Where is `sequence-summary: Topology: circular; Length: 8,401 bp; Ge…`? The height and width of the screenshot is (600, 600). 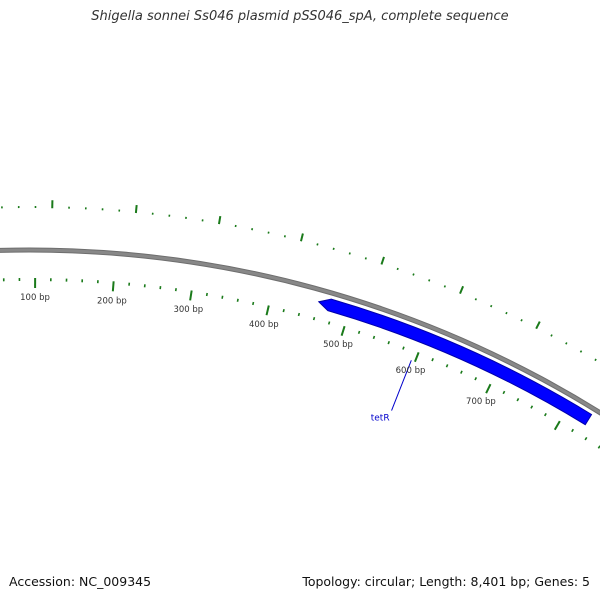
sequence-summary: Topology: circular; Length: 8,401 bp; Ge… is located at coordinates (446, 581).